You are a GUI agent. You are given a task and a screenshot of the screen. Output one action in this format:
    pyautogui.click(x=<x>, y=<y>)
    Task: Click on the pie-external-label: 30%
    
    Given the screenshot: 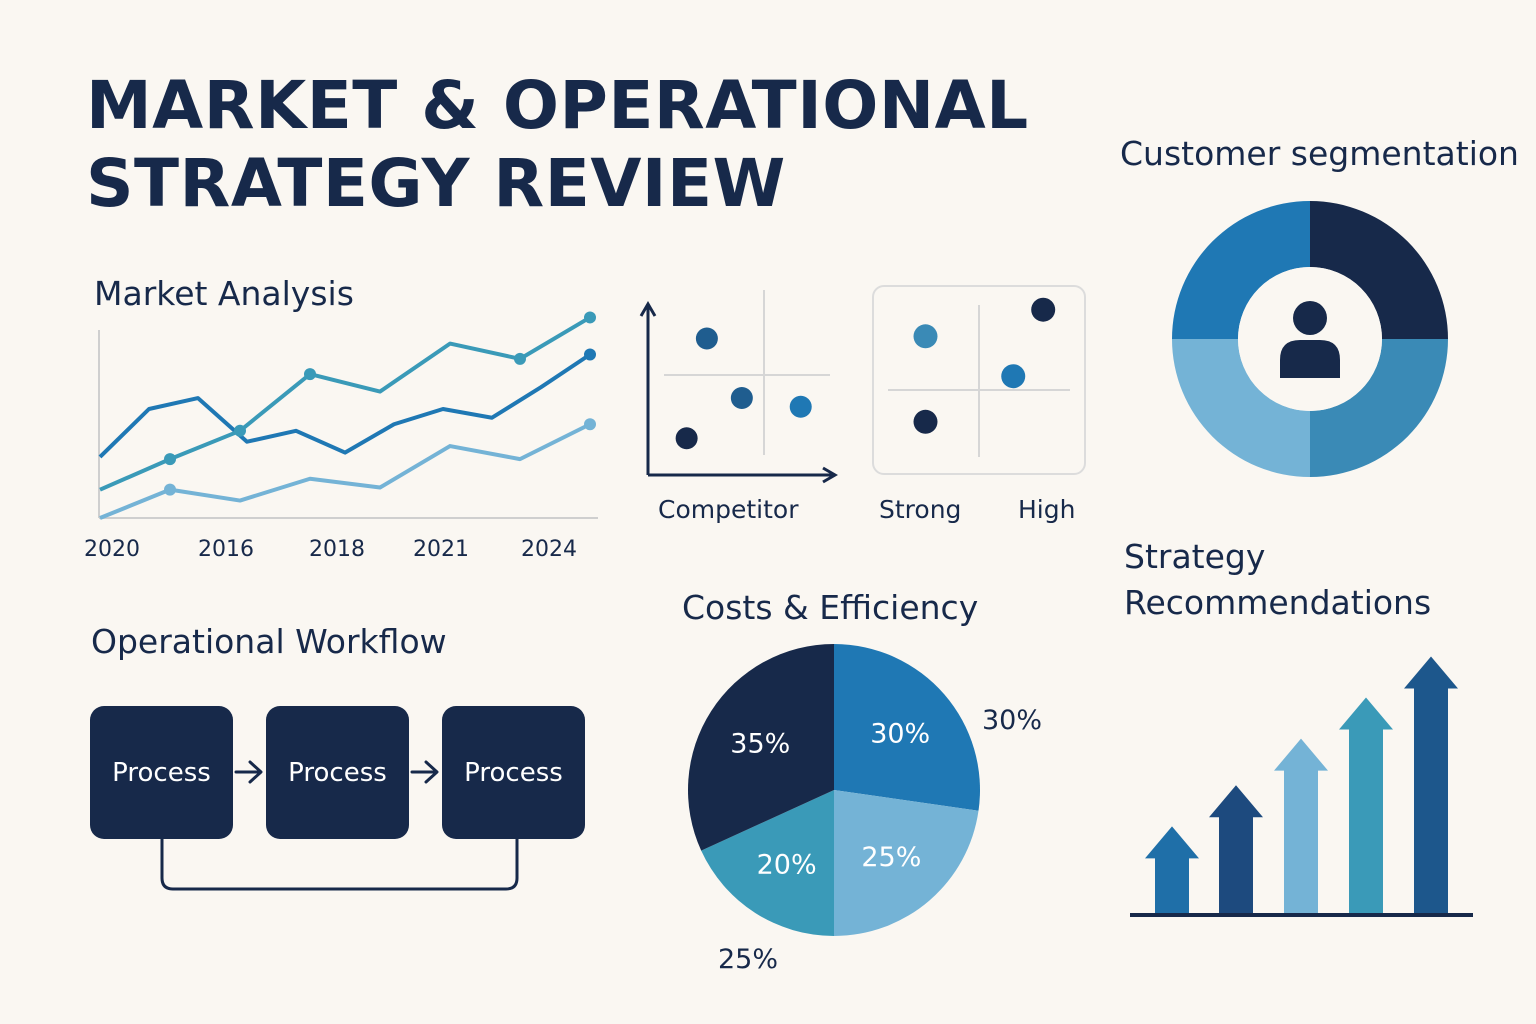 What is the action you would take?
    pyautogui.click(x=1012, y=720)
    